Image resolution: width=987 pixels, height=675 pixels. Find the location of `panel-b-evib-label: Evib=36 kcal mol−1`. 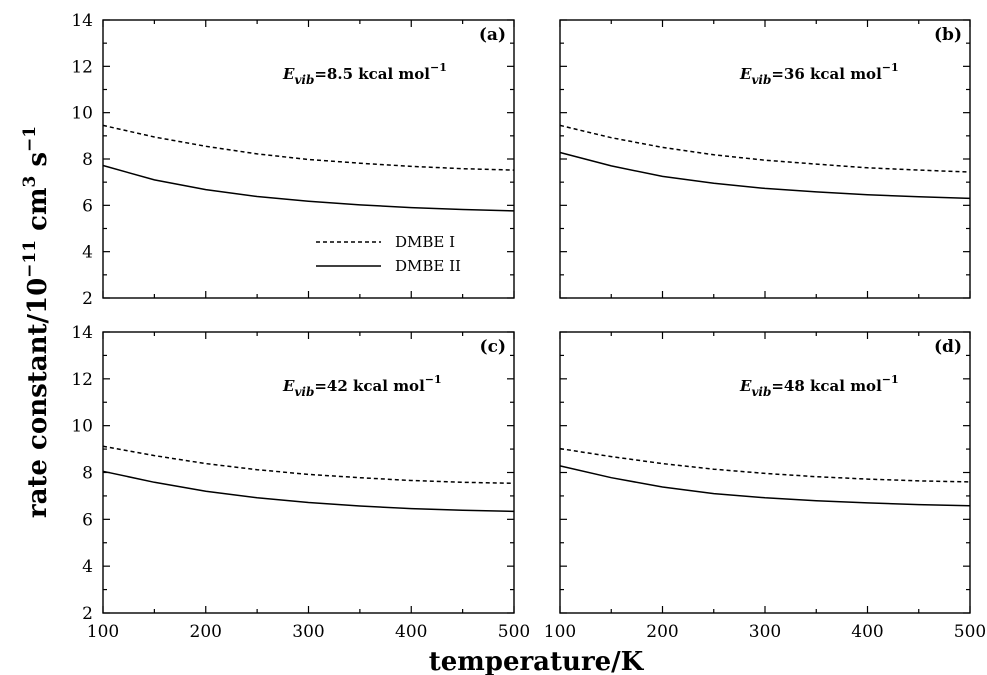

panel-b-evib-label: Evib=36 kcal mol−1 is located at coordinates (819, 74).